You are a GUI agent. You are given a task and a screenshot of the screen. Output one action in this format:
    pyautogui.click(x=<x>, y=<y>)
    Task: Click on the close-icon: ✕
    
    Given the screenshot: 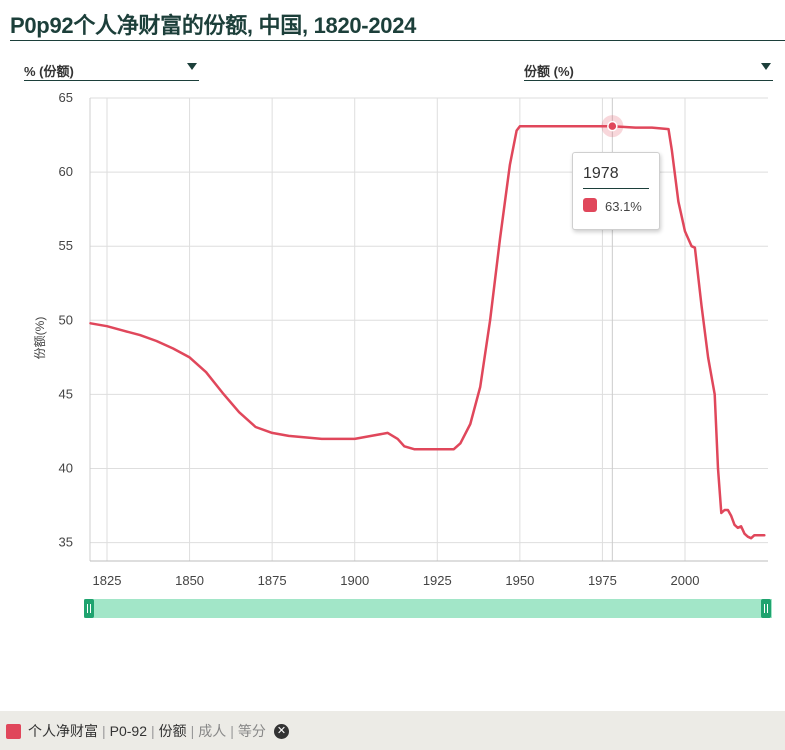 What is the action you would take?
    pyautogui.click(x=281, y=731)
    